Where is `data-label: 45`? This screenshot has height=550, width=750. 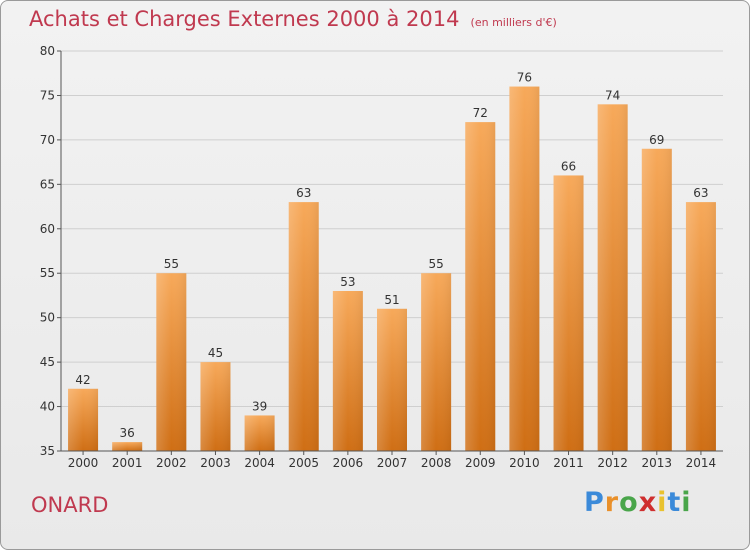
data-label: 45 is located at coordinates (215, 353).